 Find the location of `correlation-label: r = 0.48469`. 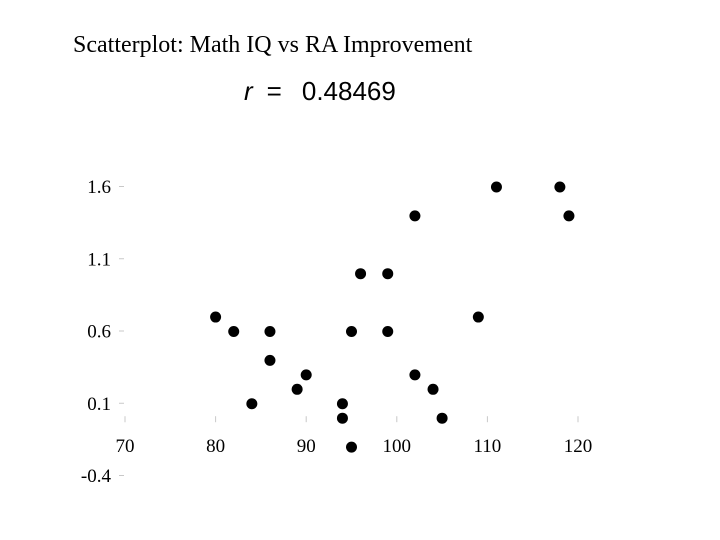

correlation-label: r = 0.48469 is located at coordinates (320, 91).